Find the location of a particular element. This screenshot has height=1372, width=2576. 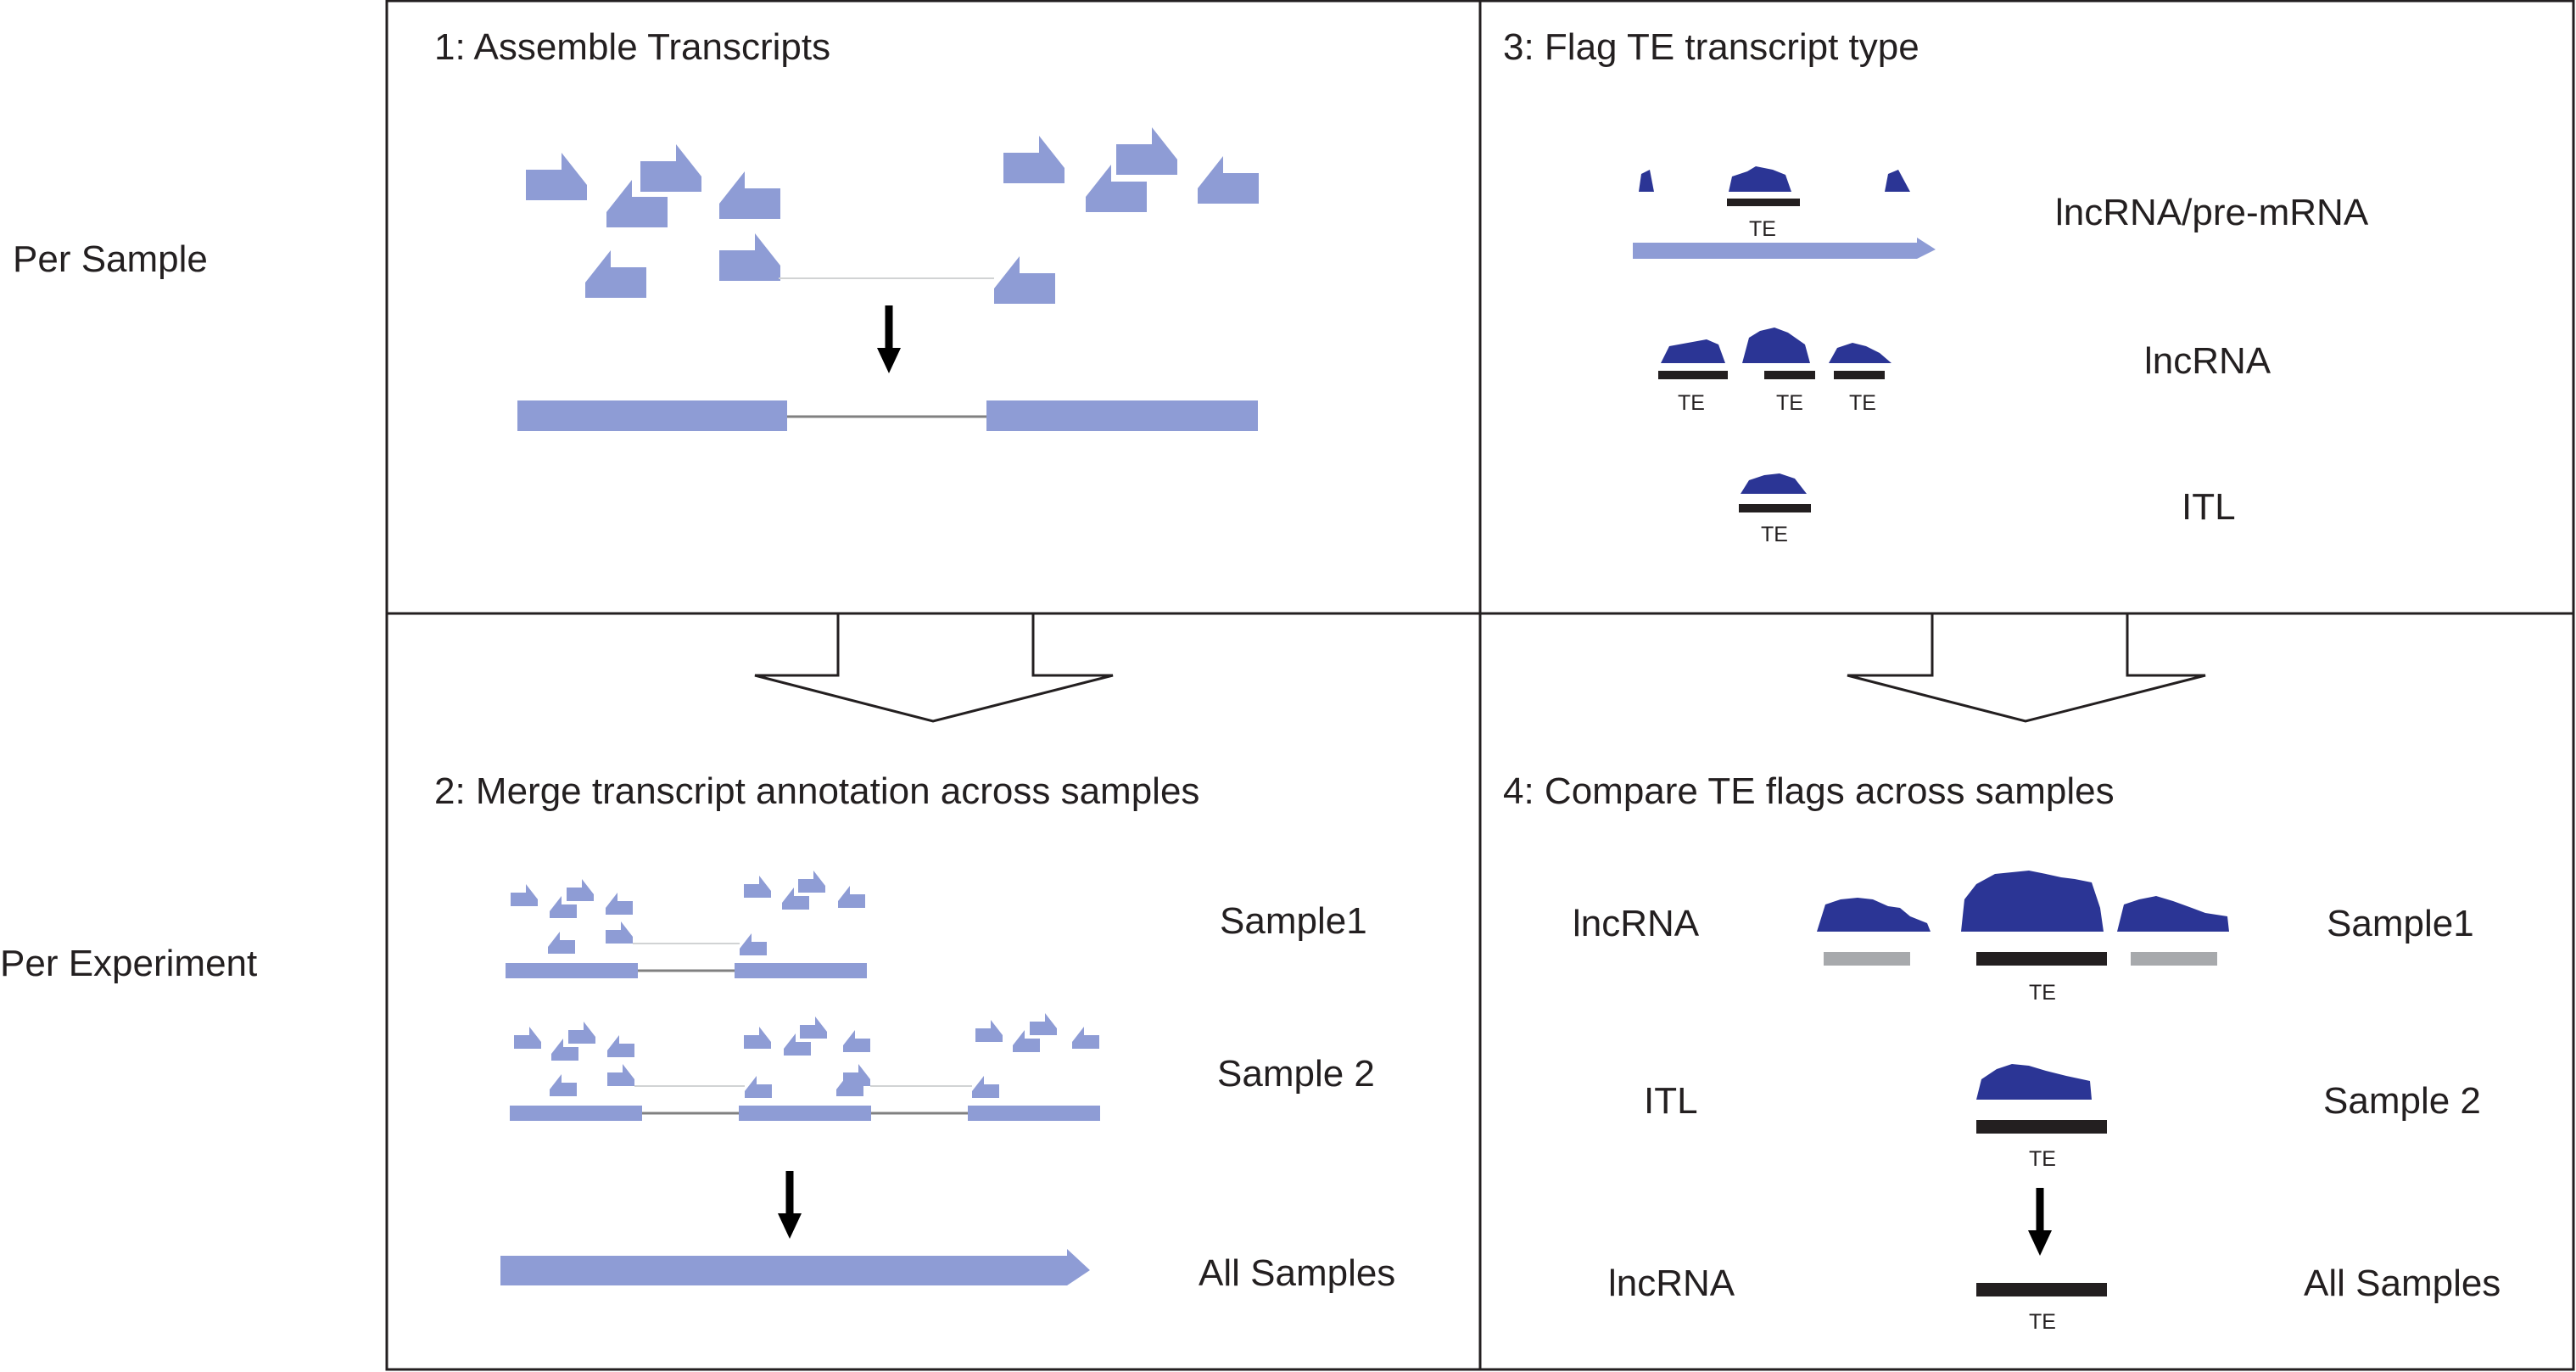

panel-3-lncrna-premrna-label: lncRNA/pre-mRNA is located at coordinates (2212, 213).